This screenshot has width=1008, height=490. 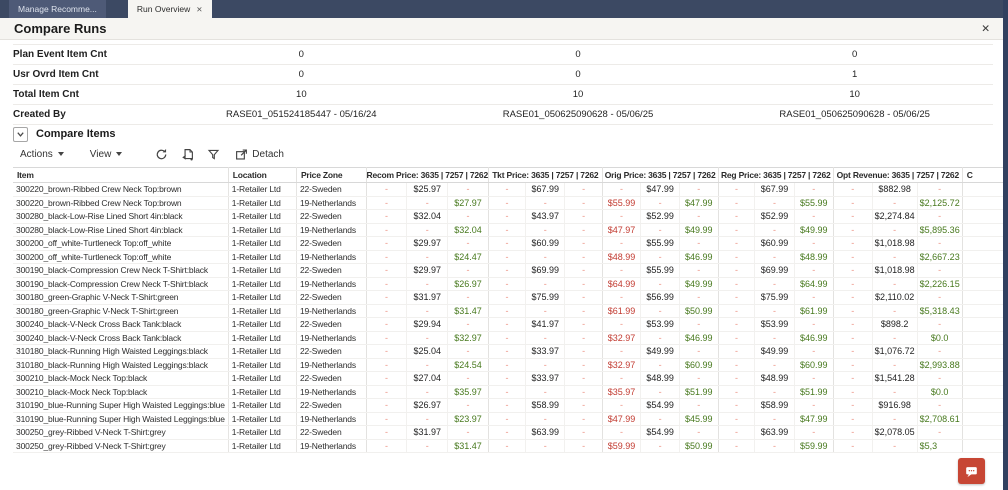 What do you see at coordinates (259, 154) in the screenshot?
I see `detach-button: Detach` at bounding box center [259, 154].